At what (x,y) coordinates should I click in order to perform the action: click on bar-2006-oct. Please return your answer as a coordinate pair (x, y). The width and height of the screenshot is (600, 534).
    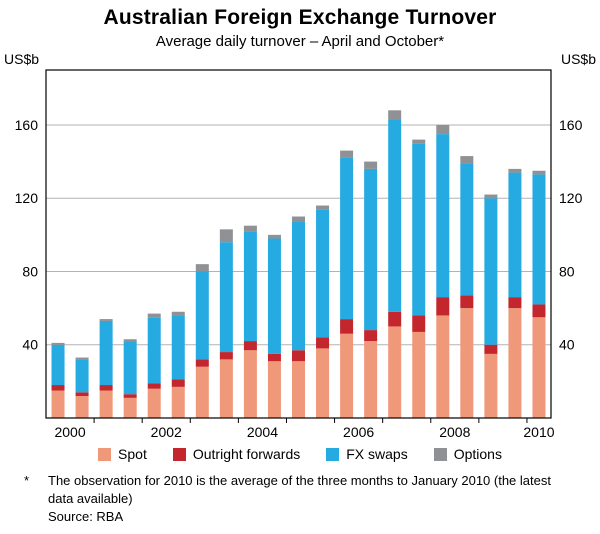
    Looking at the image, I should click on (371, 289).